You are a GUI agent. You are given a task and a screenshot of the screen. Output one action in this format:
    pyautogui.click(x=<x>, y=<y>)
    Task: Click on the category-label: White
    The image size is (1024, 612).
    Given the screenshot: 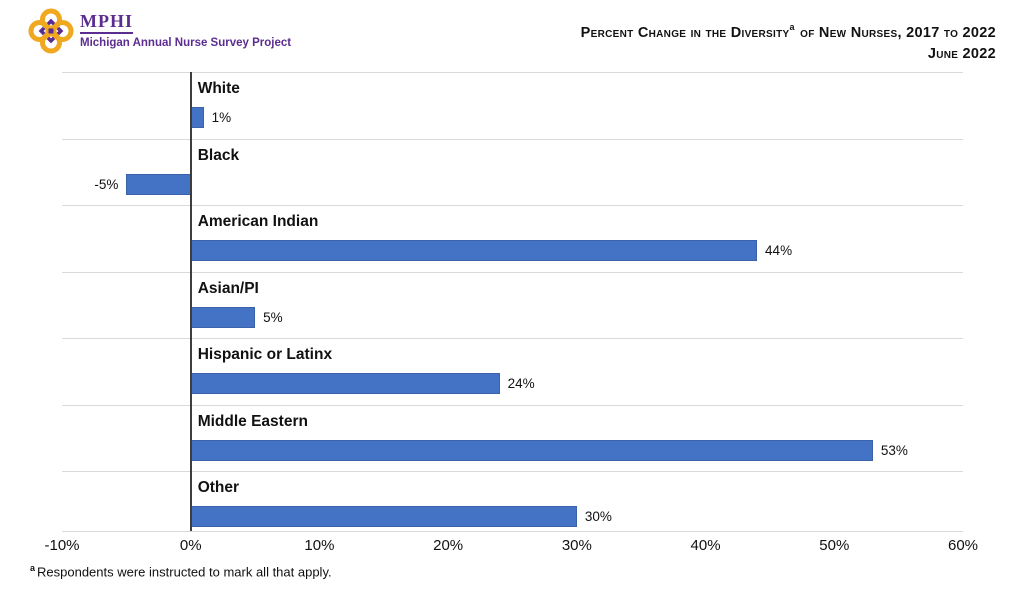 What is the action you would take?
    pyautogui.click(x=218, y=88)
    